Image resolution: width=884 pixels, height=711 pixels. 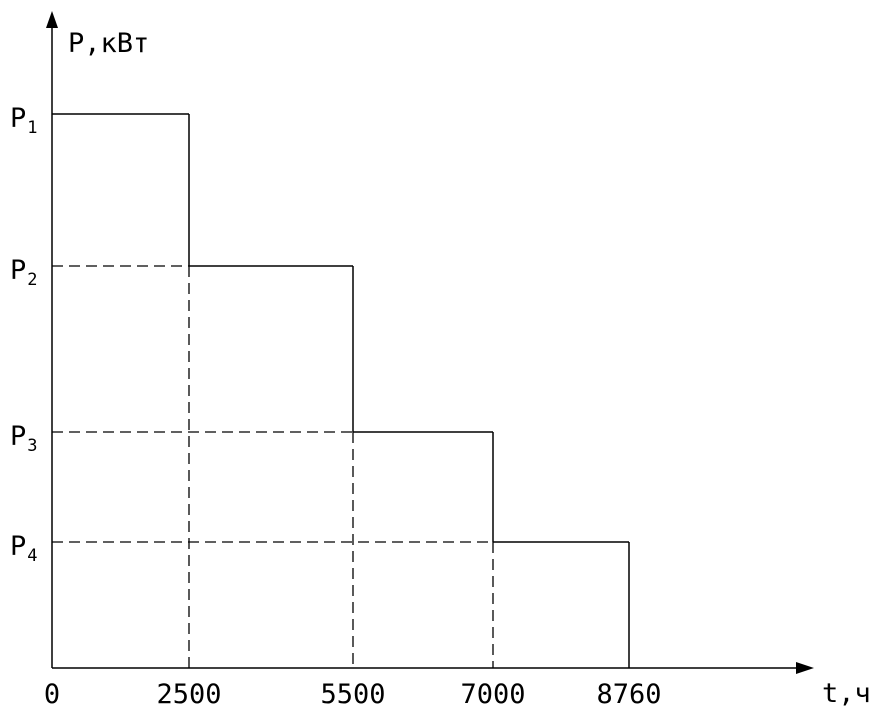 What do you see at coordinates (188, 694) in the screenshot?
I see `x-tick-label-2500: 2500` at bounding box center [188, 694].